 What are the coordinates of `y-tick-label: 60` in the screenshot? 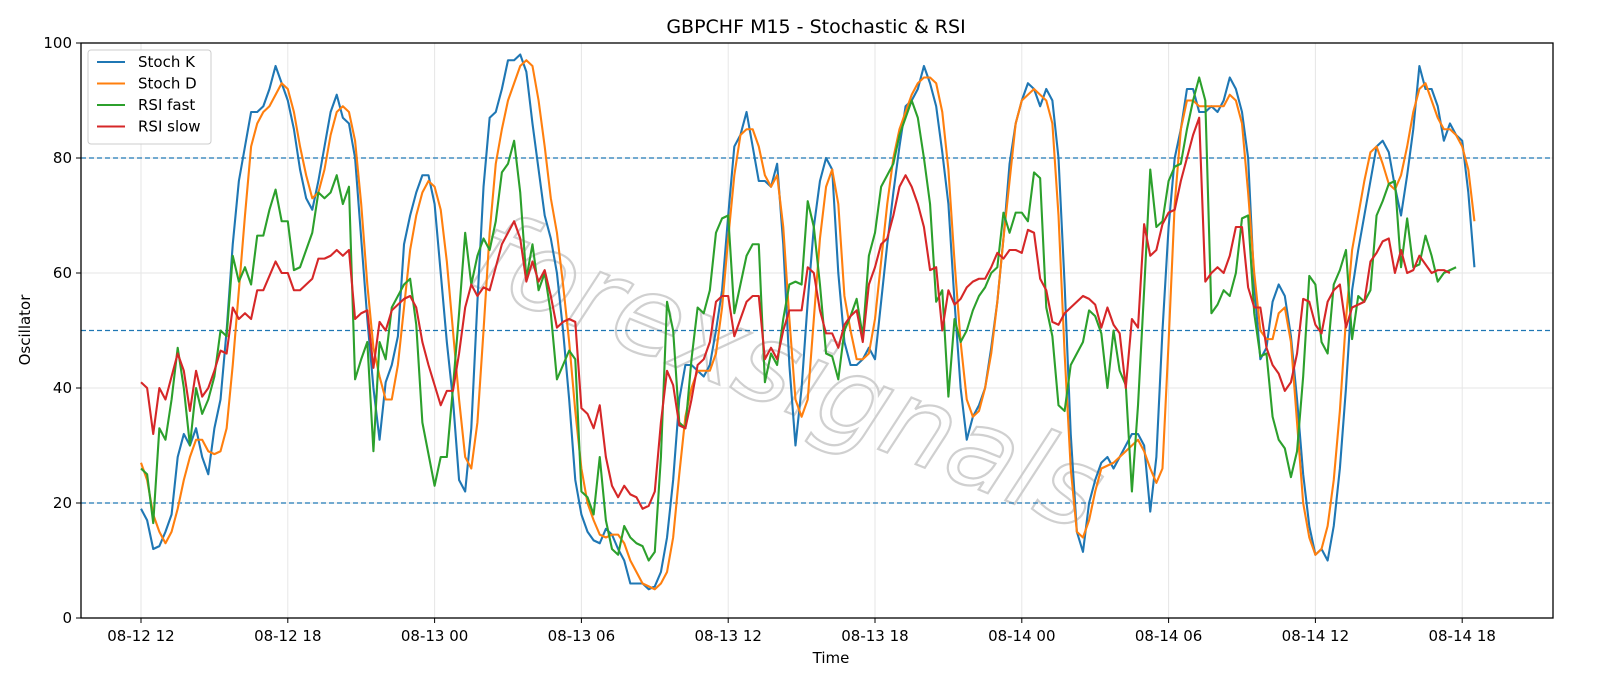 It's located at (62, 273).